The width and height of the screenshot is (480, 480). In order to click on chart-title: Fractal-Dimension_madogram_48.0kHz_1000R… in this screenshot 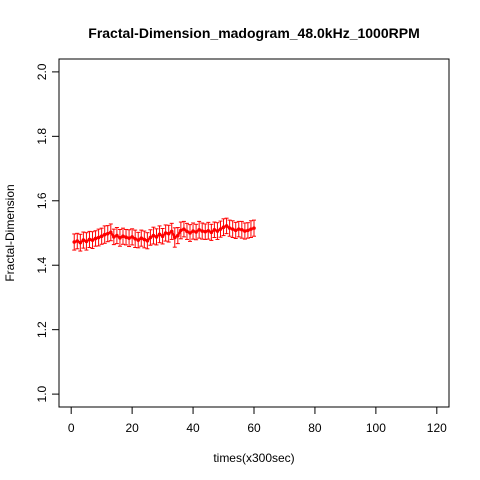, I will do `click(253, 33)`.